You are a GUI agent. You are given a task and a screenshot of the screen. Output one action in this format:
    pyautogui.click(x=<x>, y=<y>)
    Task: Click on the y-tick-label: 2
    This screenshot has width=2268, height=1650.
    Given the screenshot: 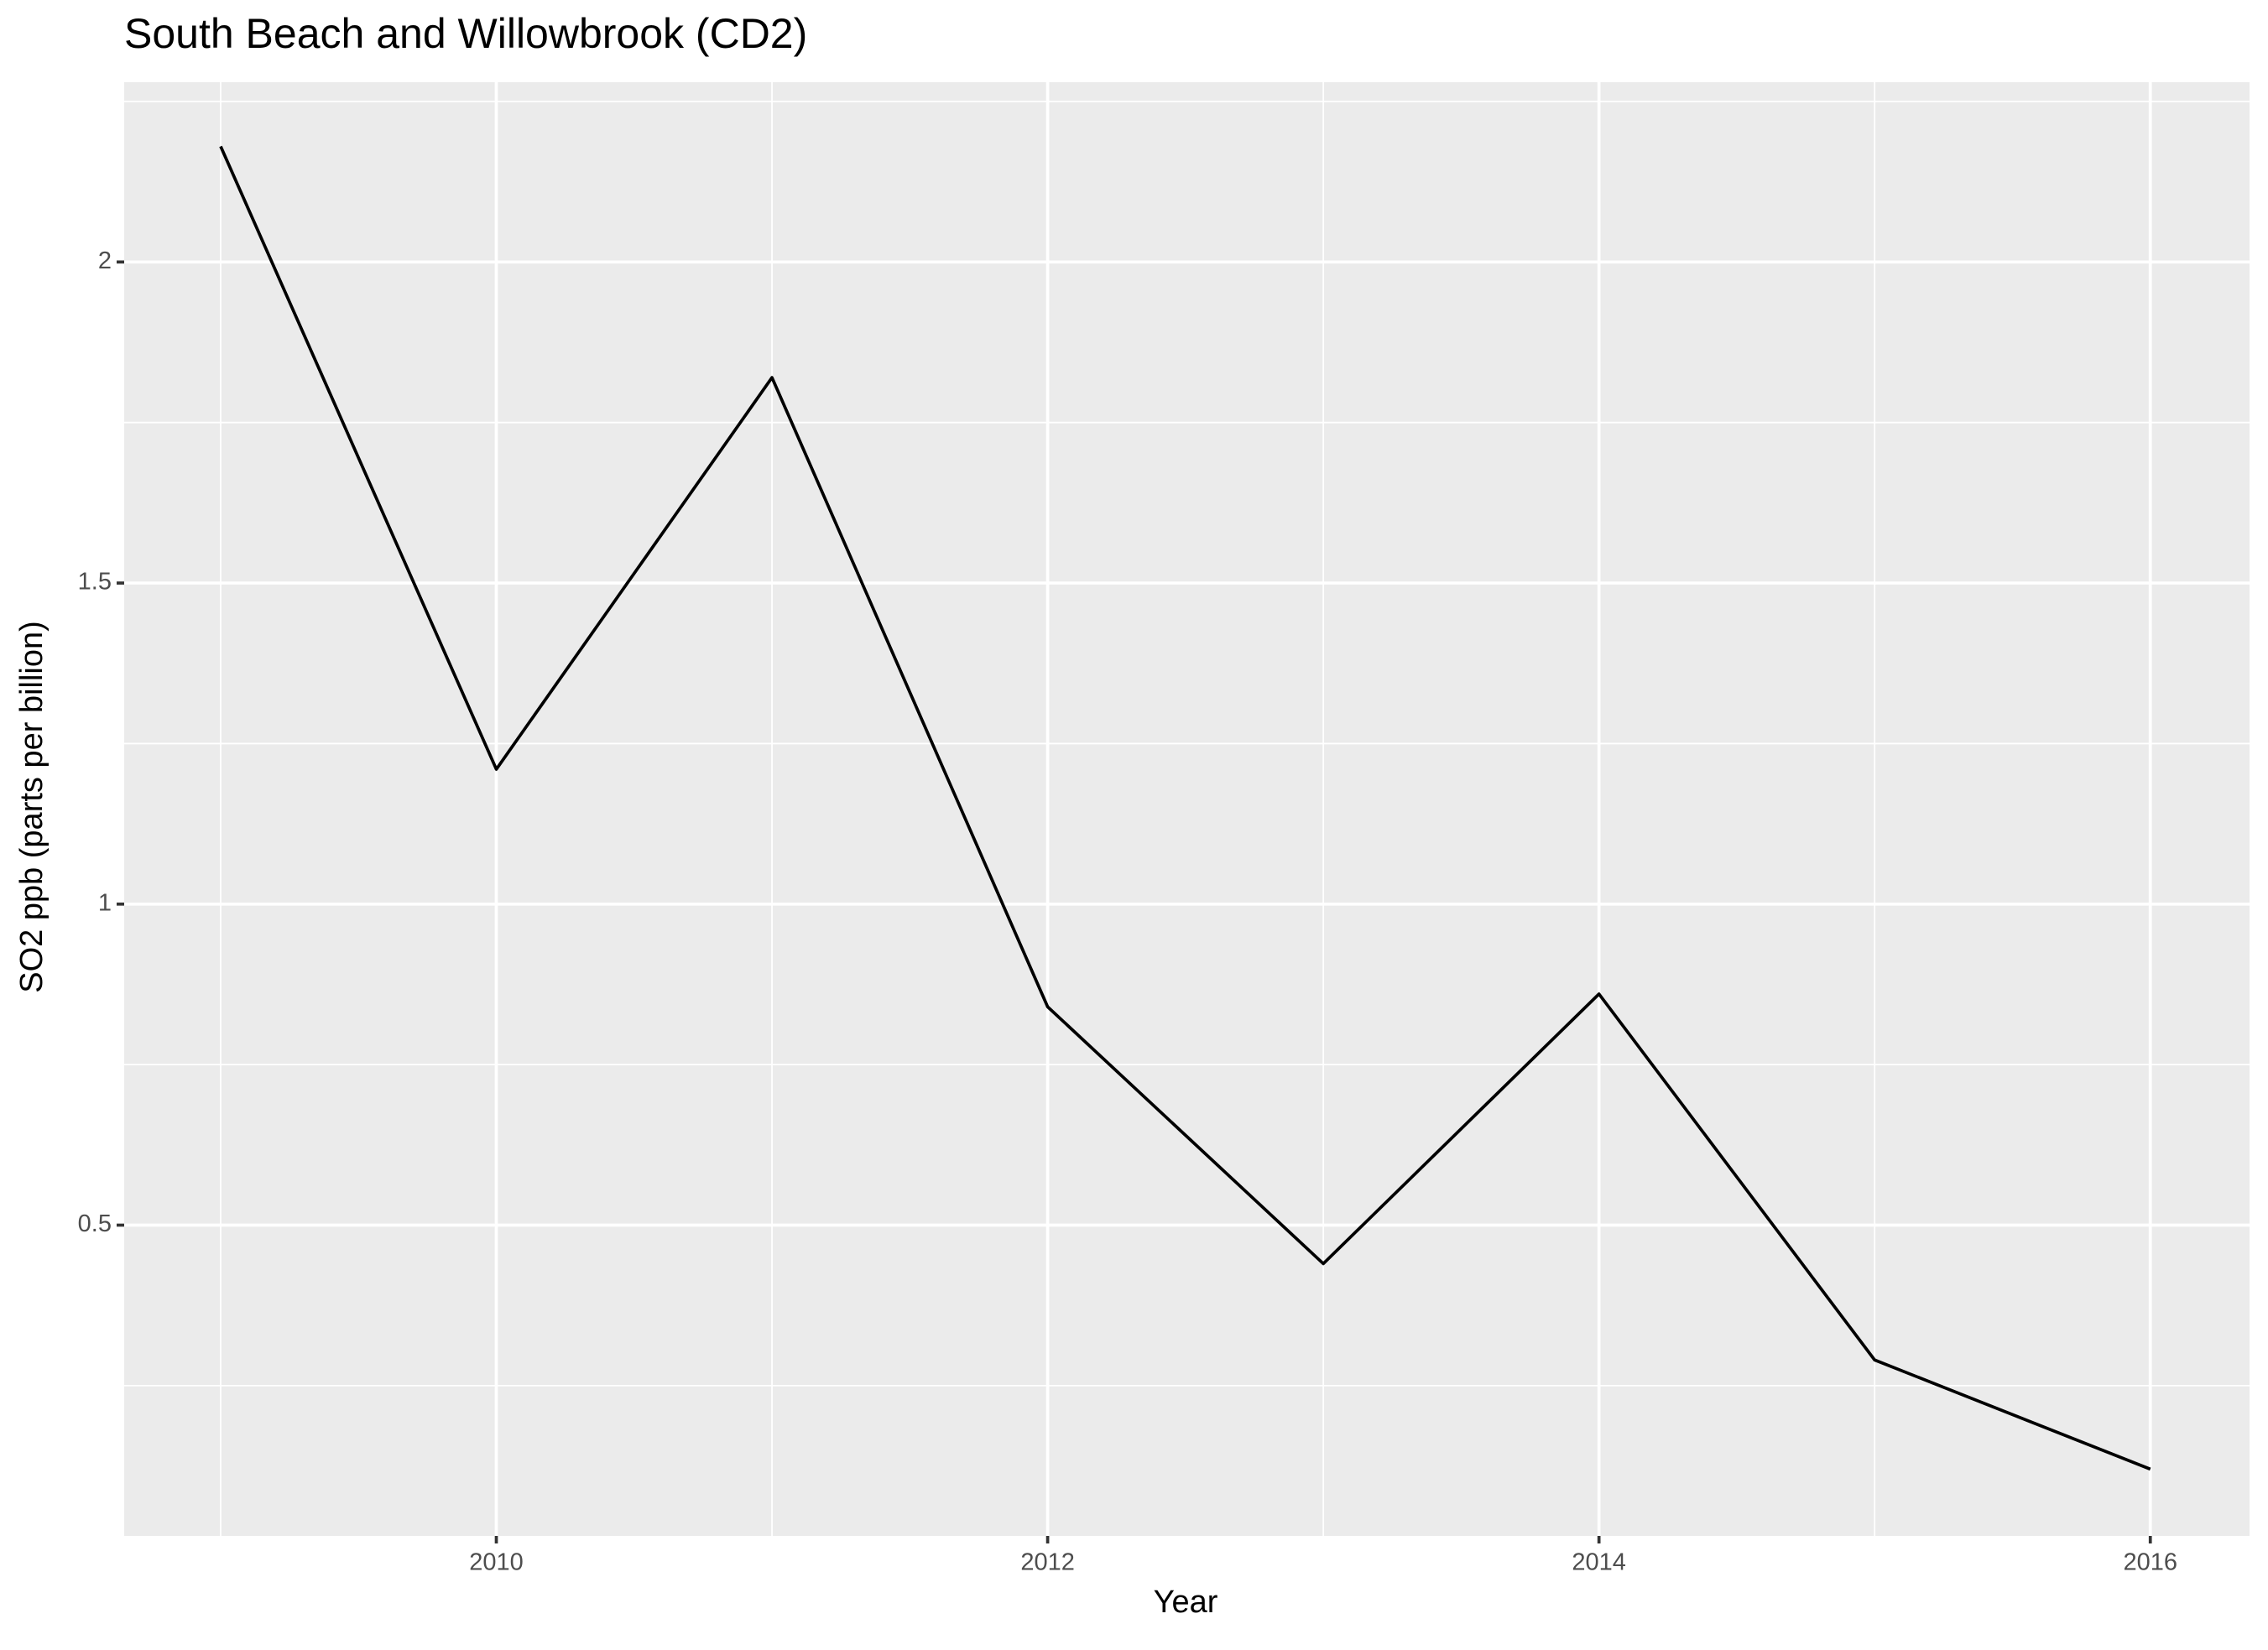 What is the action you would take?
    pyautogui.click(x=105, y=260)
    